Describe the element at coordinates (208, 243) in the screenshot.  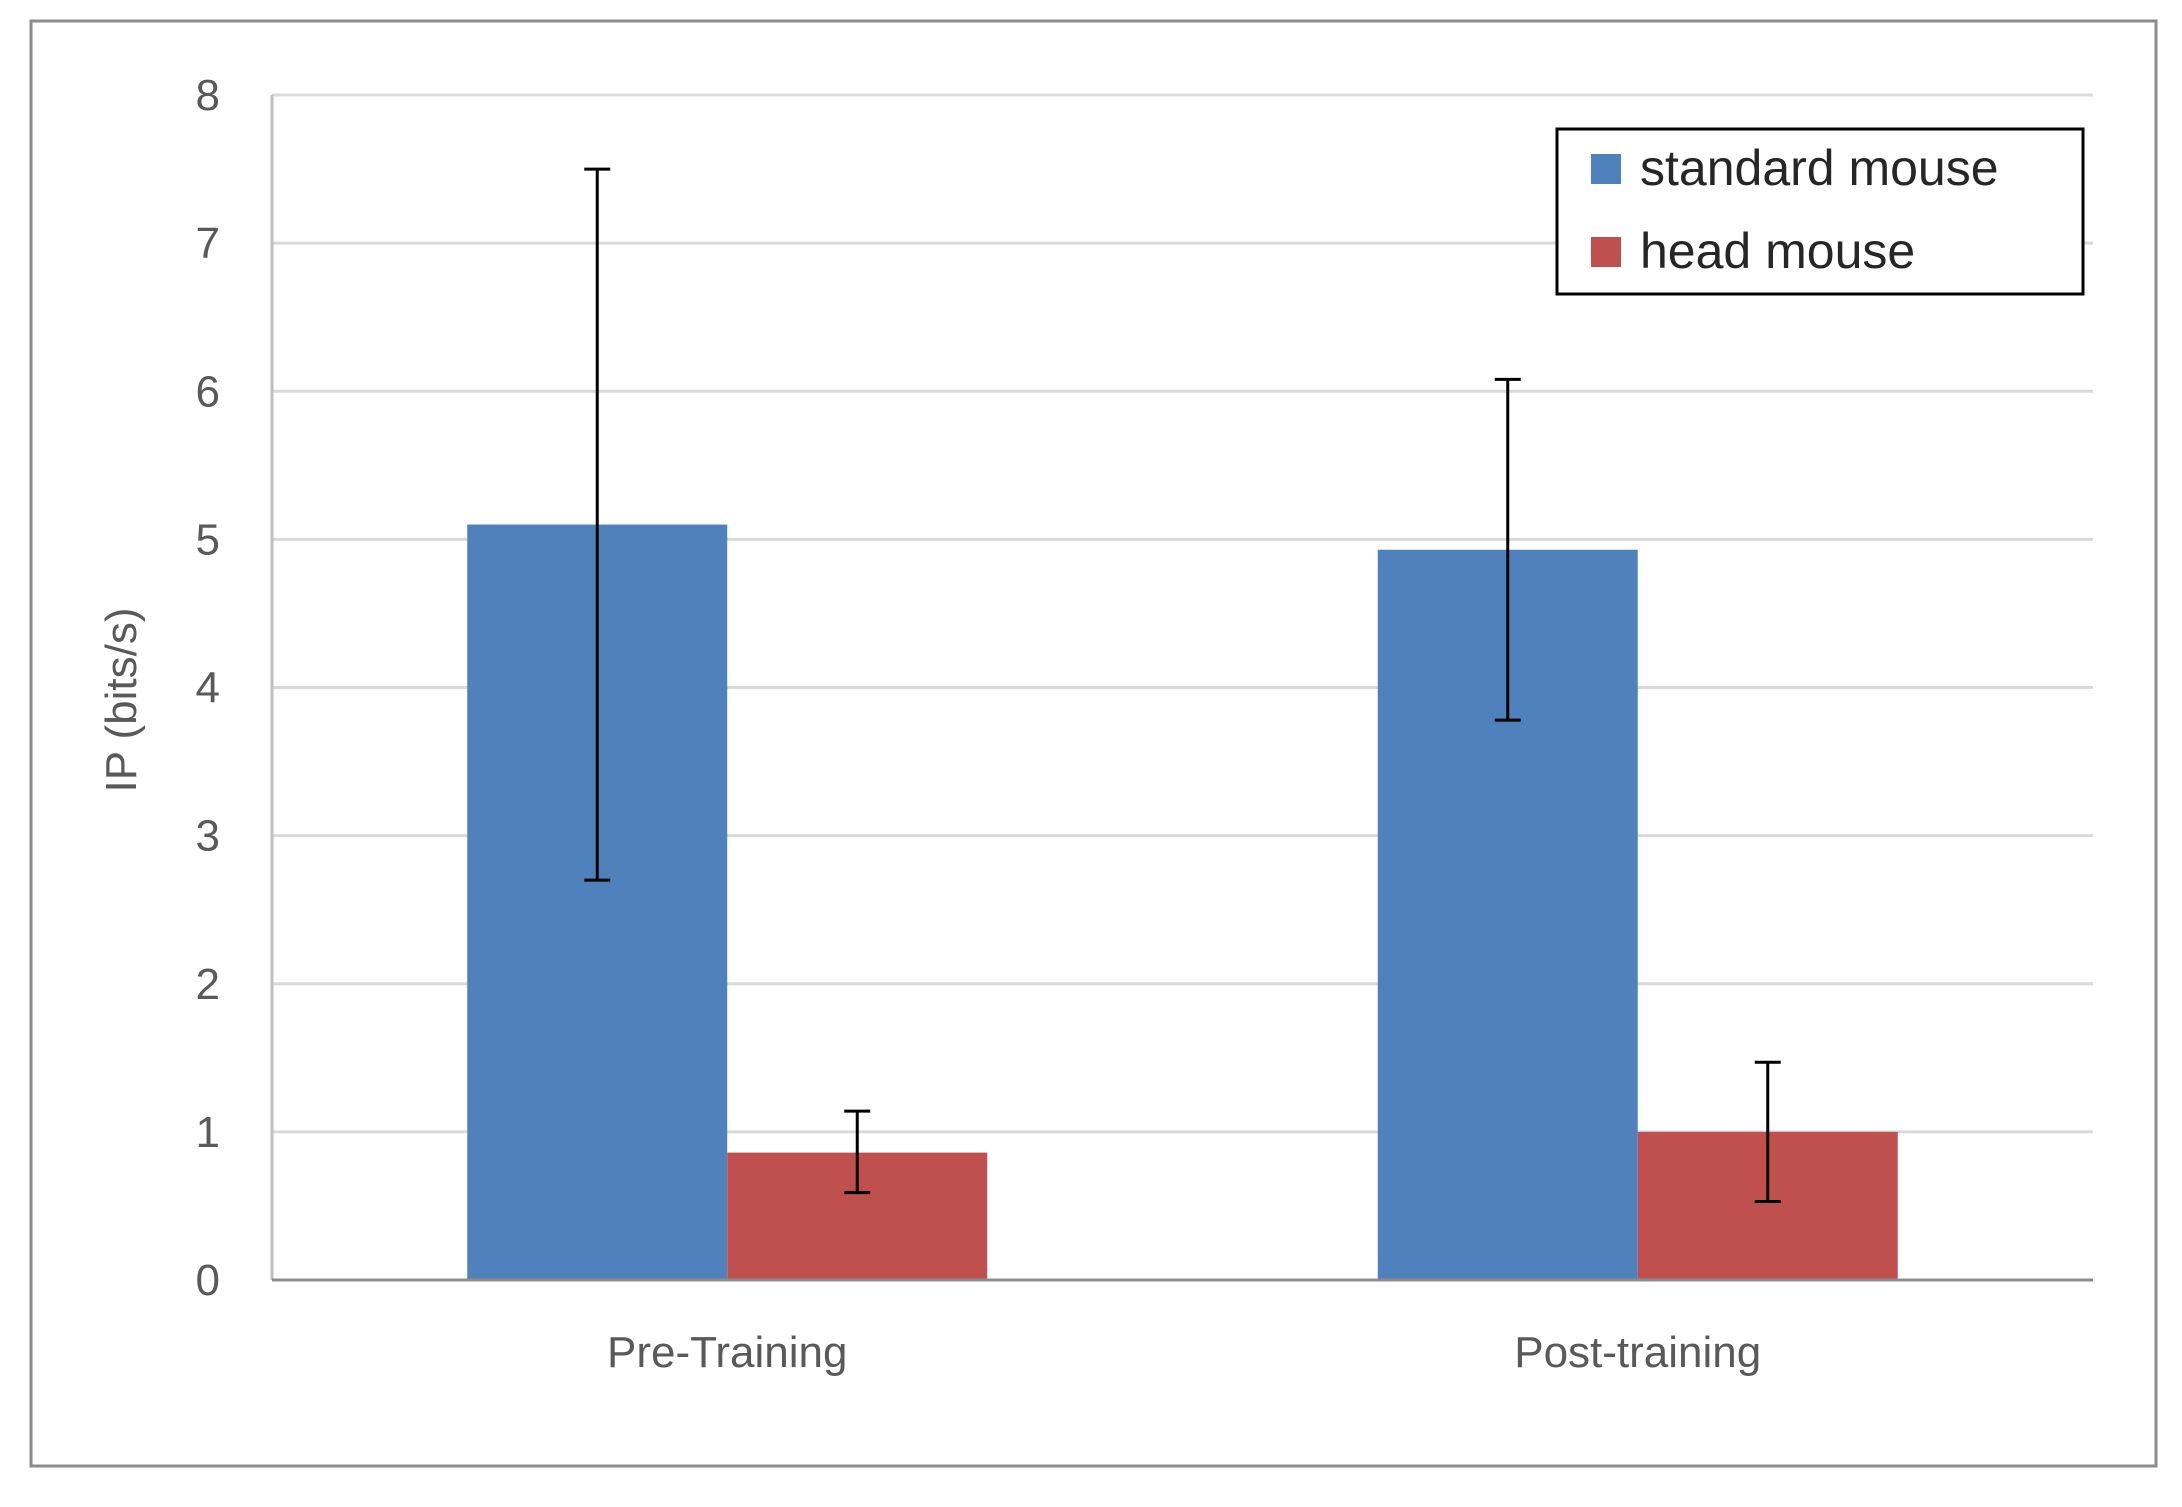
I see `y-tick-label-7: 7` at that location.